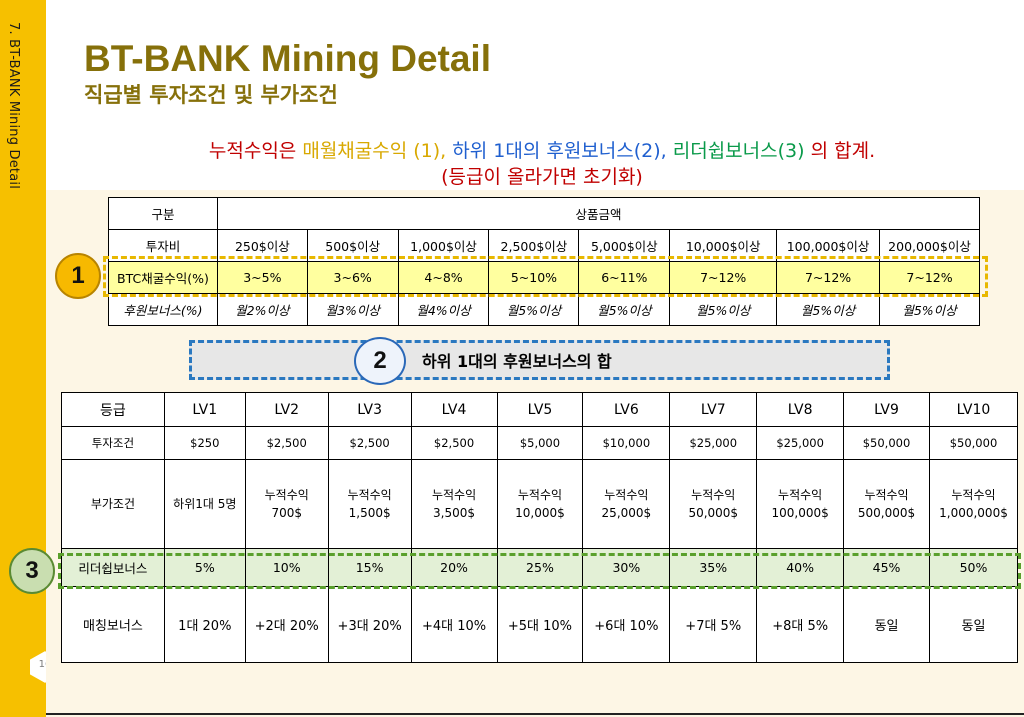  What do you see at coordinates (800, 624) in the screenshot?
I see `match-cell: +8대 5%` at bounding box center [800, 624].